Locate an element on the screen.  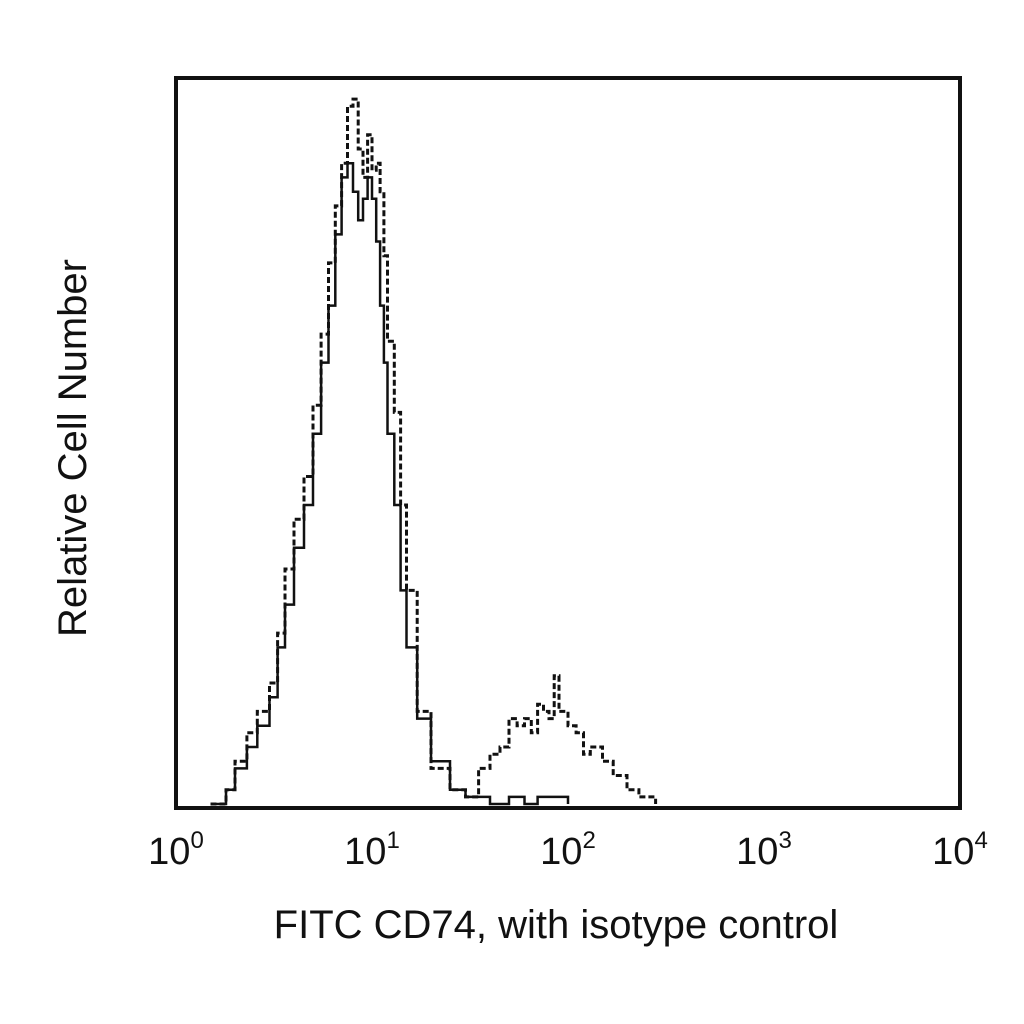
x-tick-label-10e4: 10⁴ is located at coordinates (960, 850).